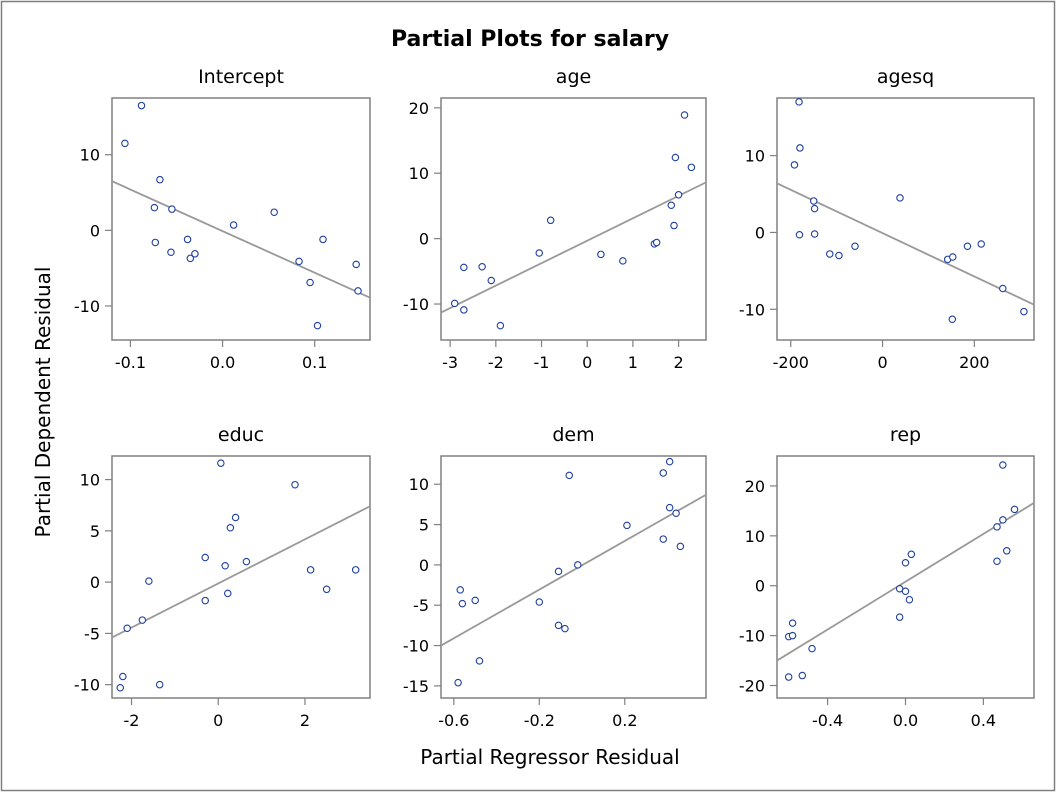 The height and width of the screenshot is (798, 1057). I want to click on x-tick-label: -0.1, so click(130, 362).